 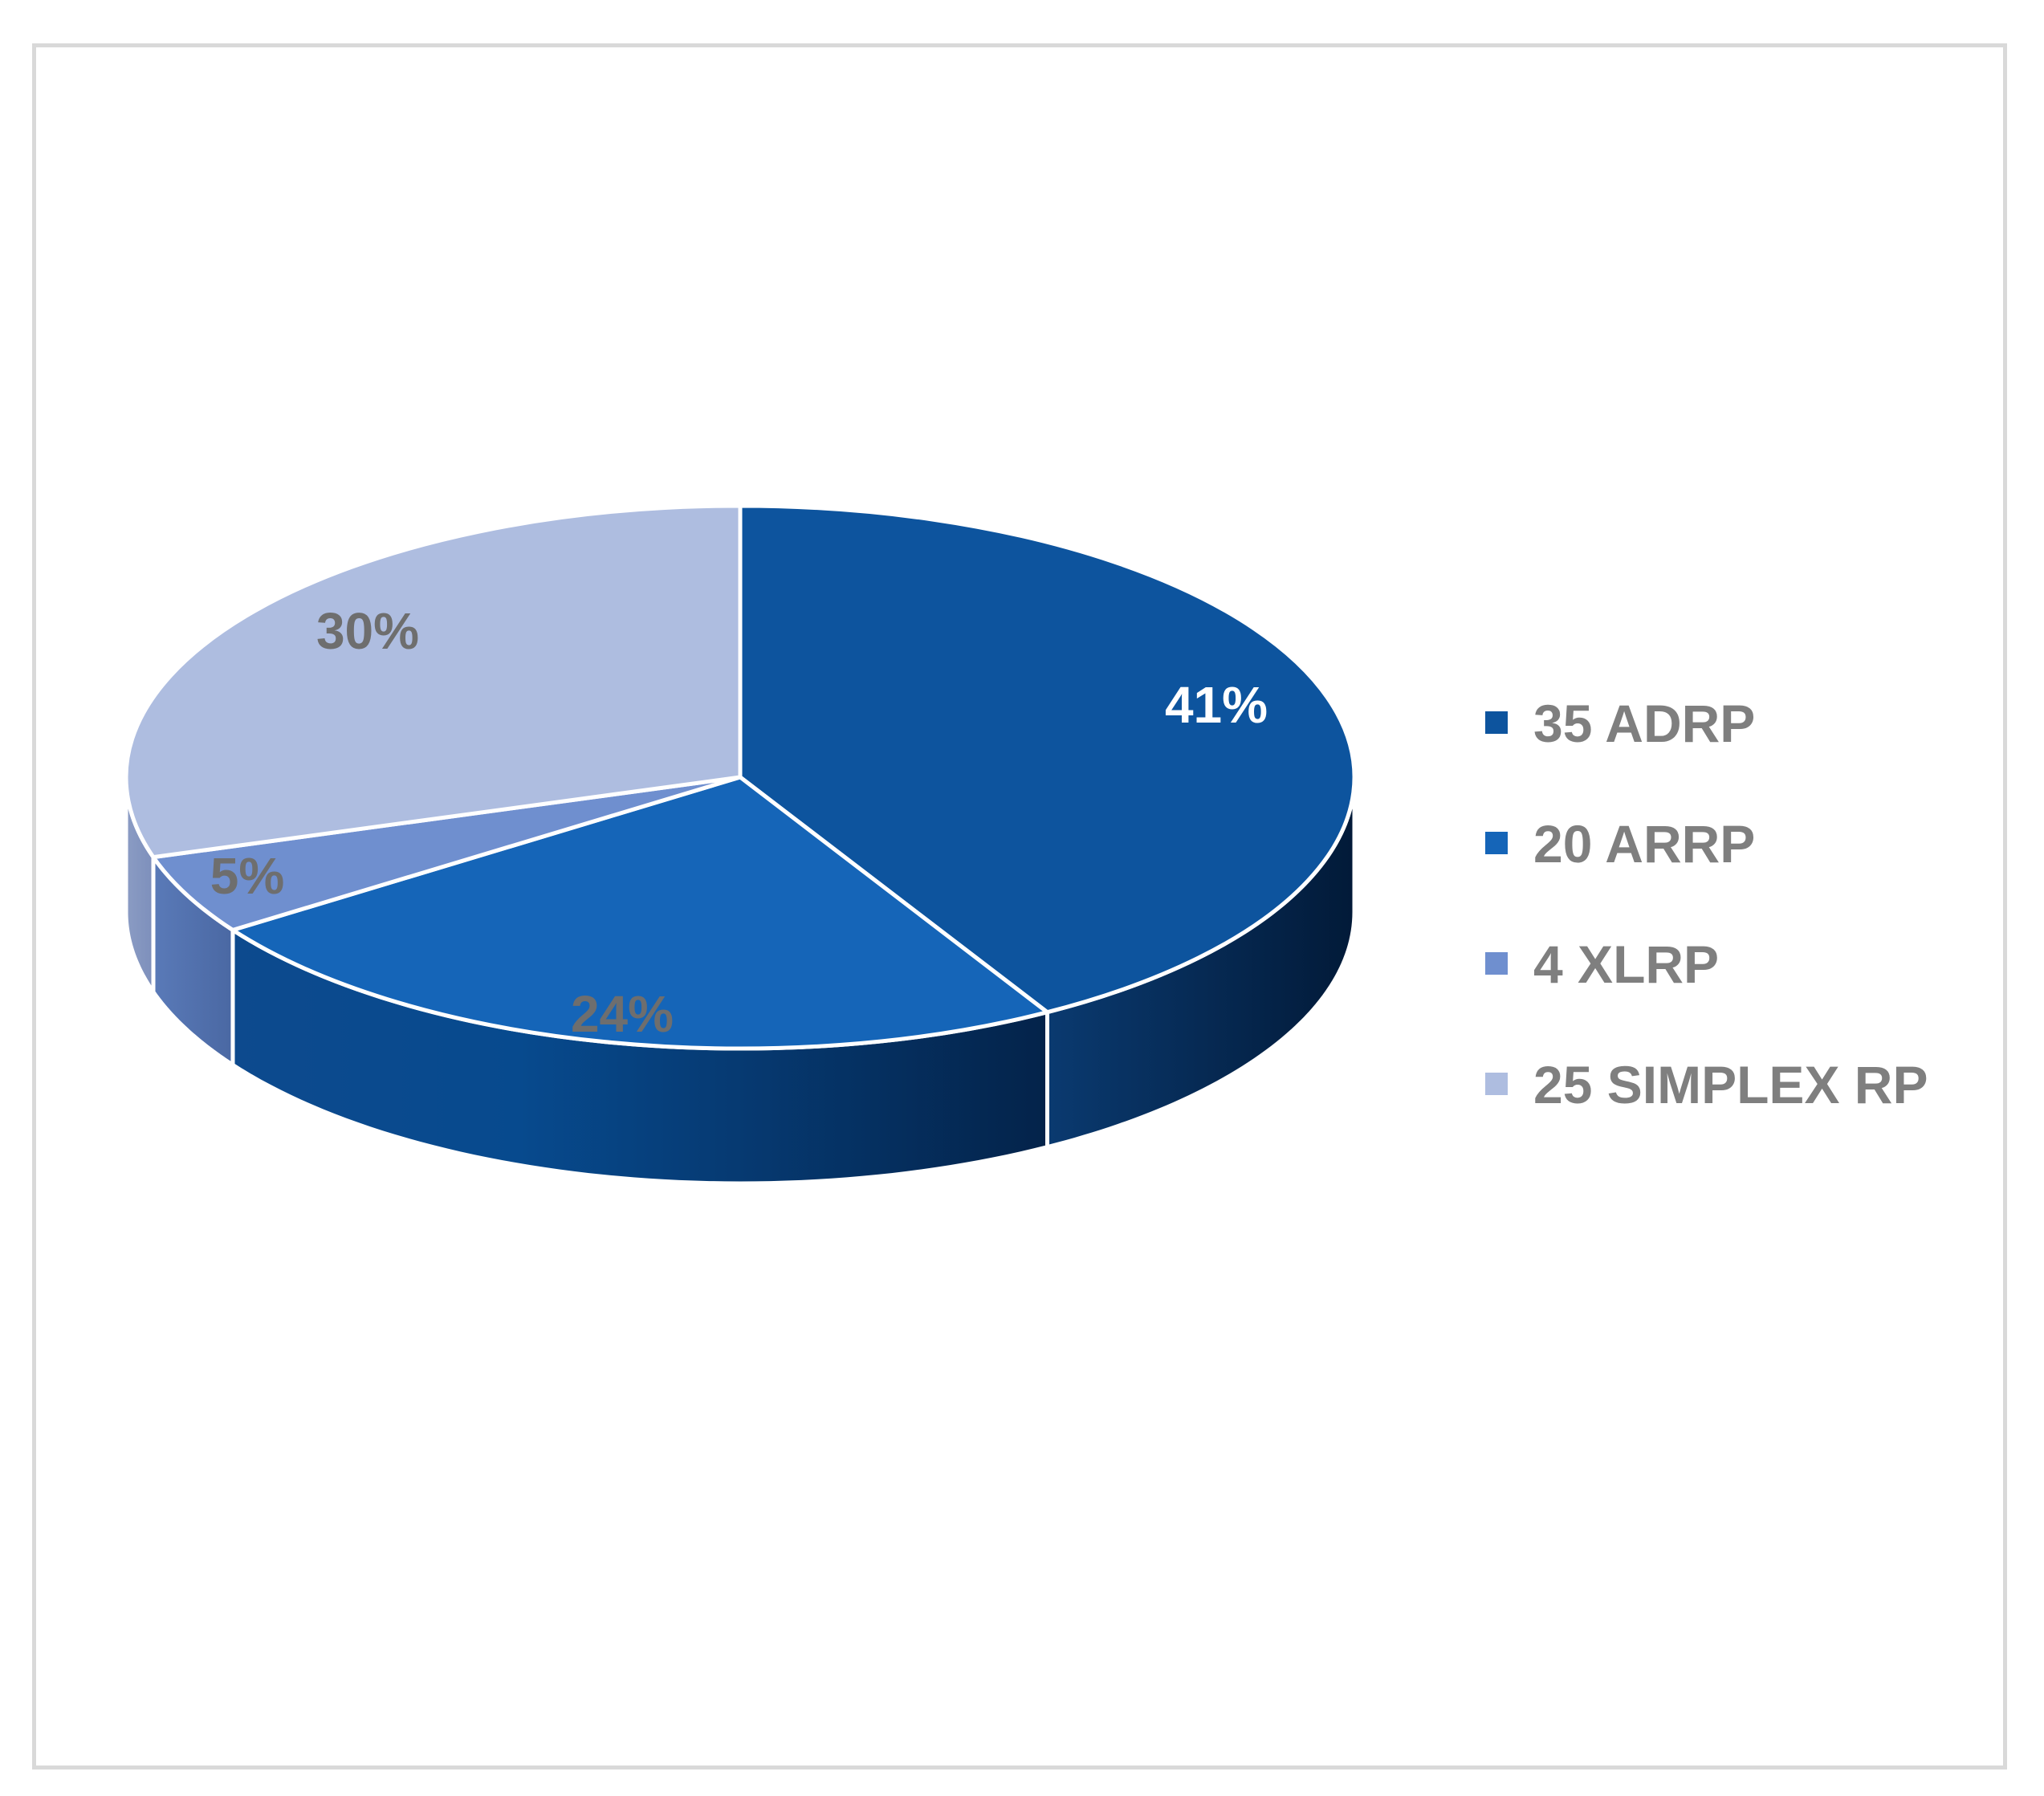 What do you see at coordinates (1496, 723) in the screenshot?
I see `legend-swatch-35-adrp` at bounding box center [1496, 723].